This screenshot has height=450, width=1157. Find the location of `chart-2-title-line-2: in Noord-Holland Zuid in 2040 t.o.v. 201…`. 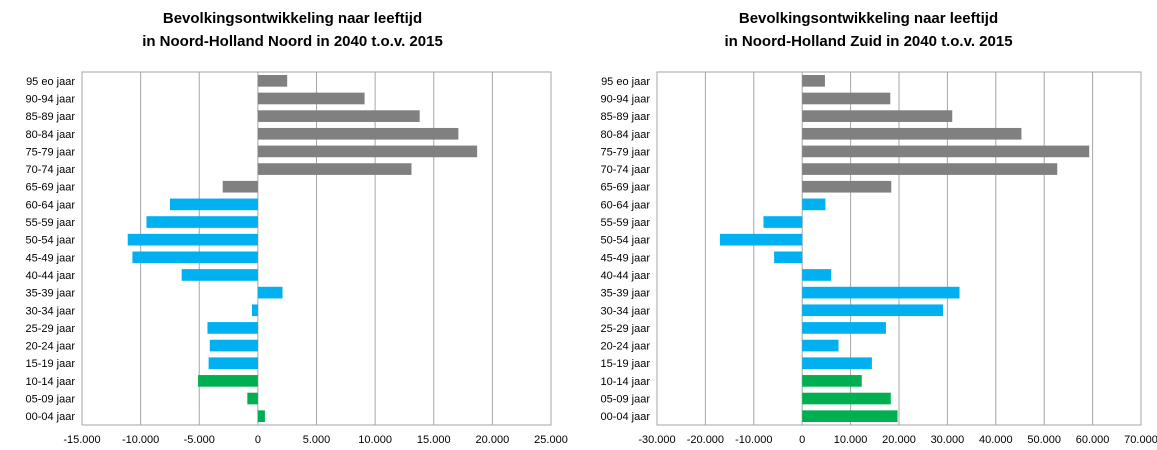

chart-2-title-line-2: in Noord-Holland Zuid in 2040 t.o.v. 201… is located at coordinates (868, 41).